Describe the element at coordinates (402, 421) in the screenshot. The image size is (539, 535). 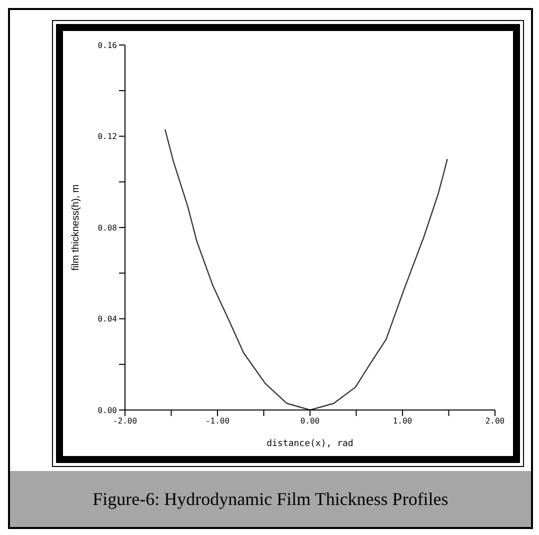
I see `x-tick-label: 1.00` at that location.